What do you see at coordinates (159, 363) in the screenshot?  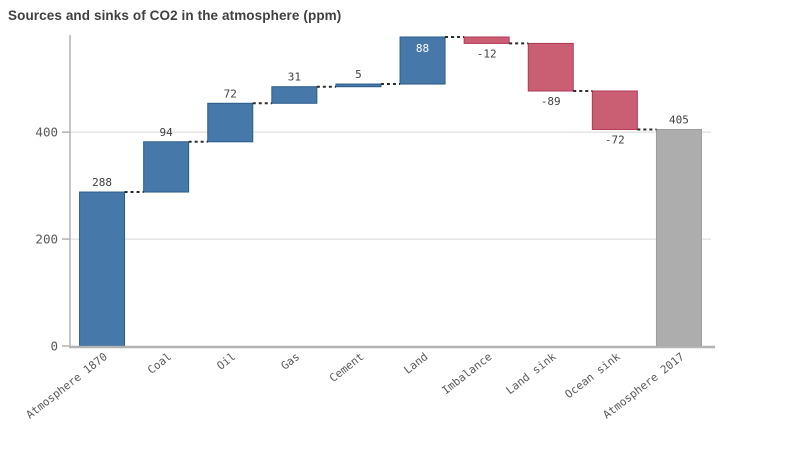 I see `category-label-coal: Coal` at bounding box center [159, 363].